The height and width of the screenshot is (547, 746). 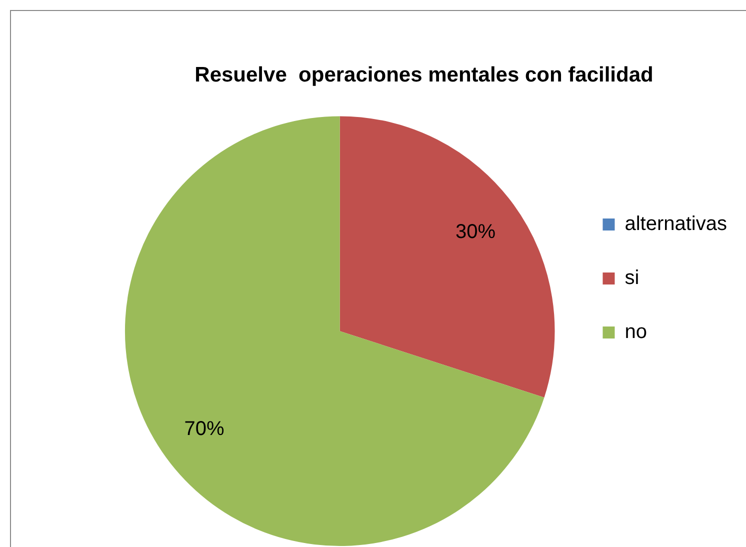 What do you see at coordinates (676, 224) in the screenshot?
I see `legend-label: alternativas` at bounding box center [676, 224].